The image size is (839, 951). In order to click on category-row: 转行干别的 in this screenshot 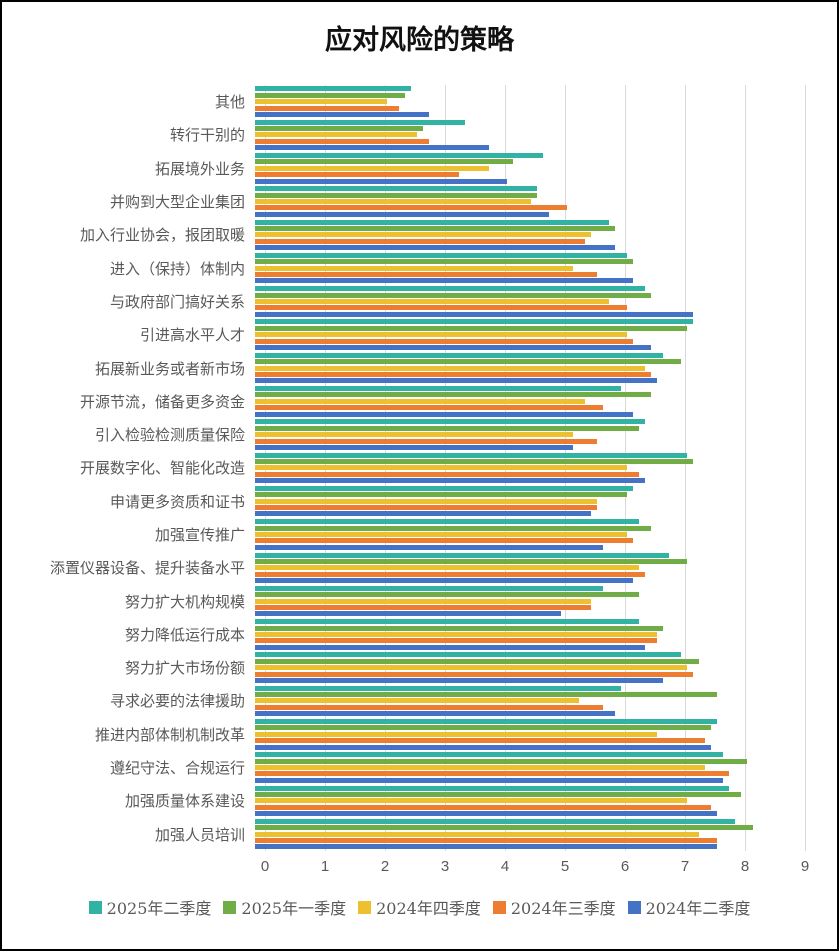, I will do `click(419, 134)`.